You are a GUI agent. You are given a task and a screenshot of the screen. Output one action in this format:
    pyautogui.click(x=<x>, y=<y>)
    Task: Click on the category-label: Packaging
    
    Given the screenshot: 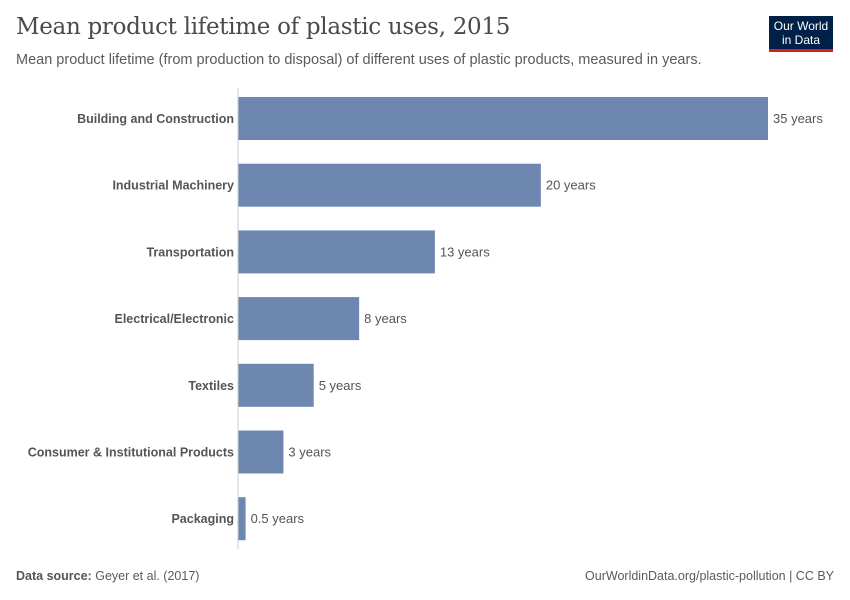 What is the action you would take?
    pyautogui.click(x=202, y=519)
    